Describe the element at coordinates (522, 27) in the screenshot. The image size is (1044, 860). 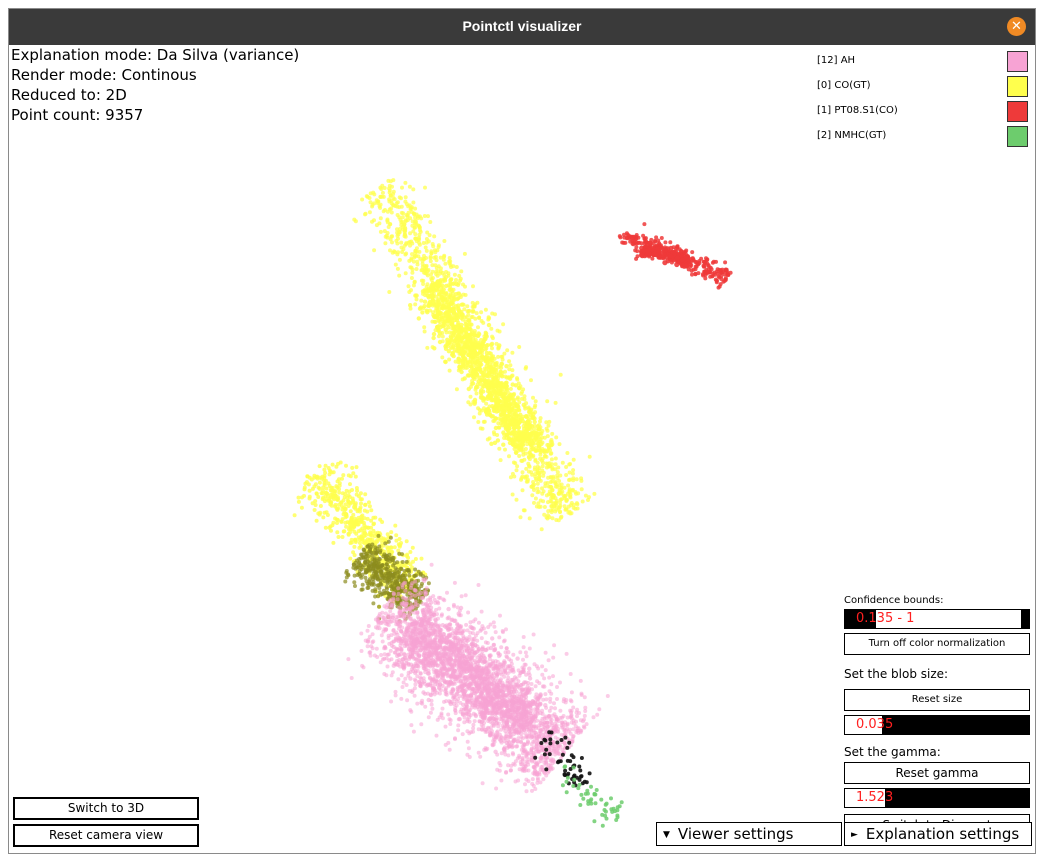
I see `title-bar: Pointctl visualizer ✕` at that location.